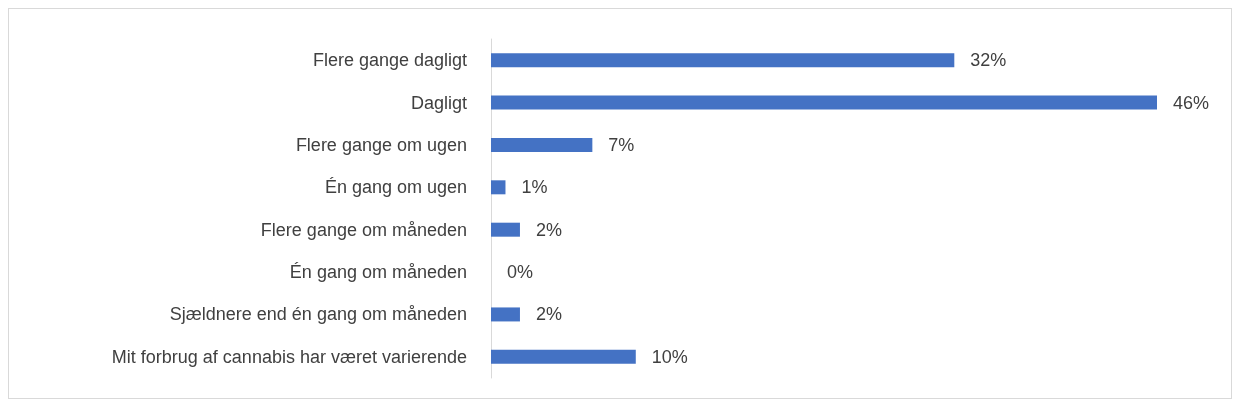 This screenshot has height=407, width=1240. Describe the element at coordinates (363, 229) in the screenshot. I see `y-tick-label: Flere gange om måneden` at that location.